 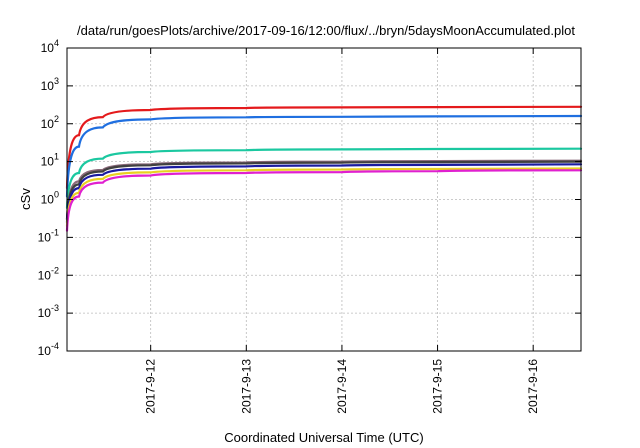 What do you see at coordinates (48, 311) in the screenshot?
I see `y-tick-label: 10⁻³` at bounding box center [48, 311].